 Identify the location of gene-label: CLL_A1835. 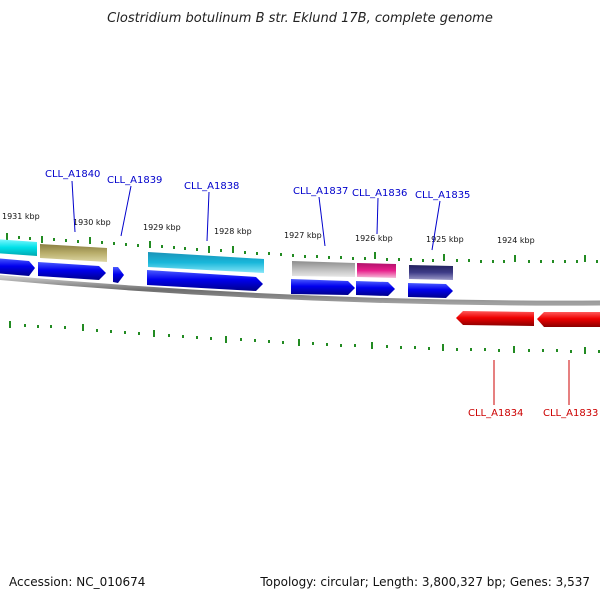
(442, 195).